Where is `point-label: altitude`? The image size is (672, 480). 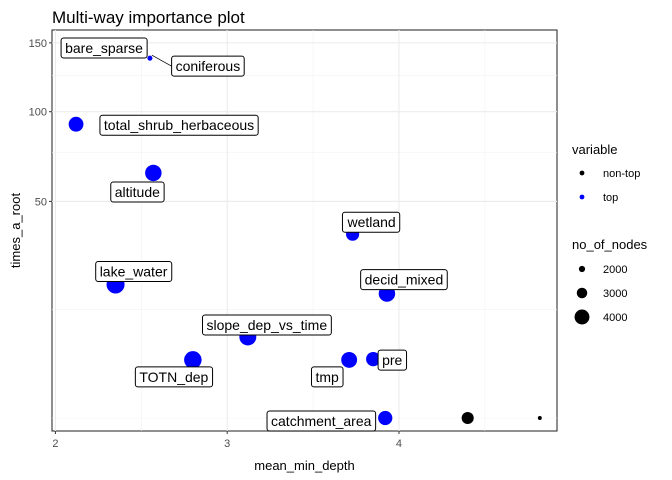
point-label: altitude is located at coordinates (137, 192).